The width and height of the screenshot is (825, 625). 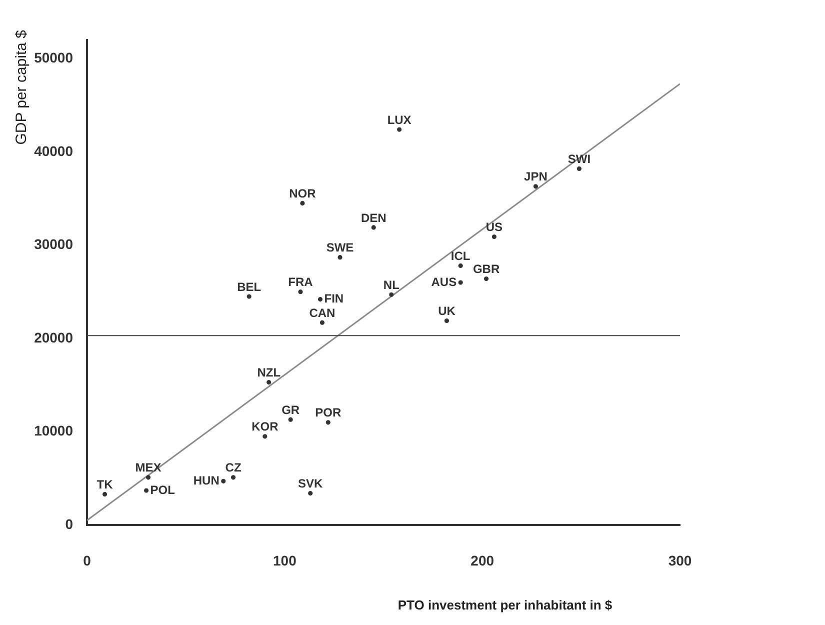 I want to click on series-label: NZL, so click(x=269, y=373).